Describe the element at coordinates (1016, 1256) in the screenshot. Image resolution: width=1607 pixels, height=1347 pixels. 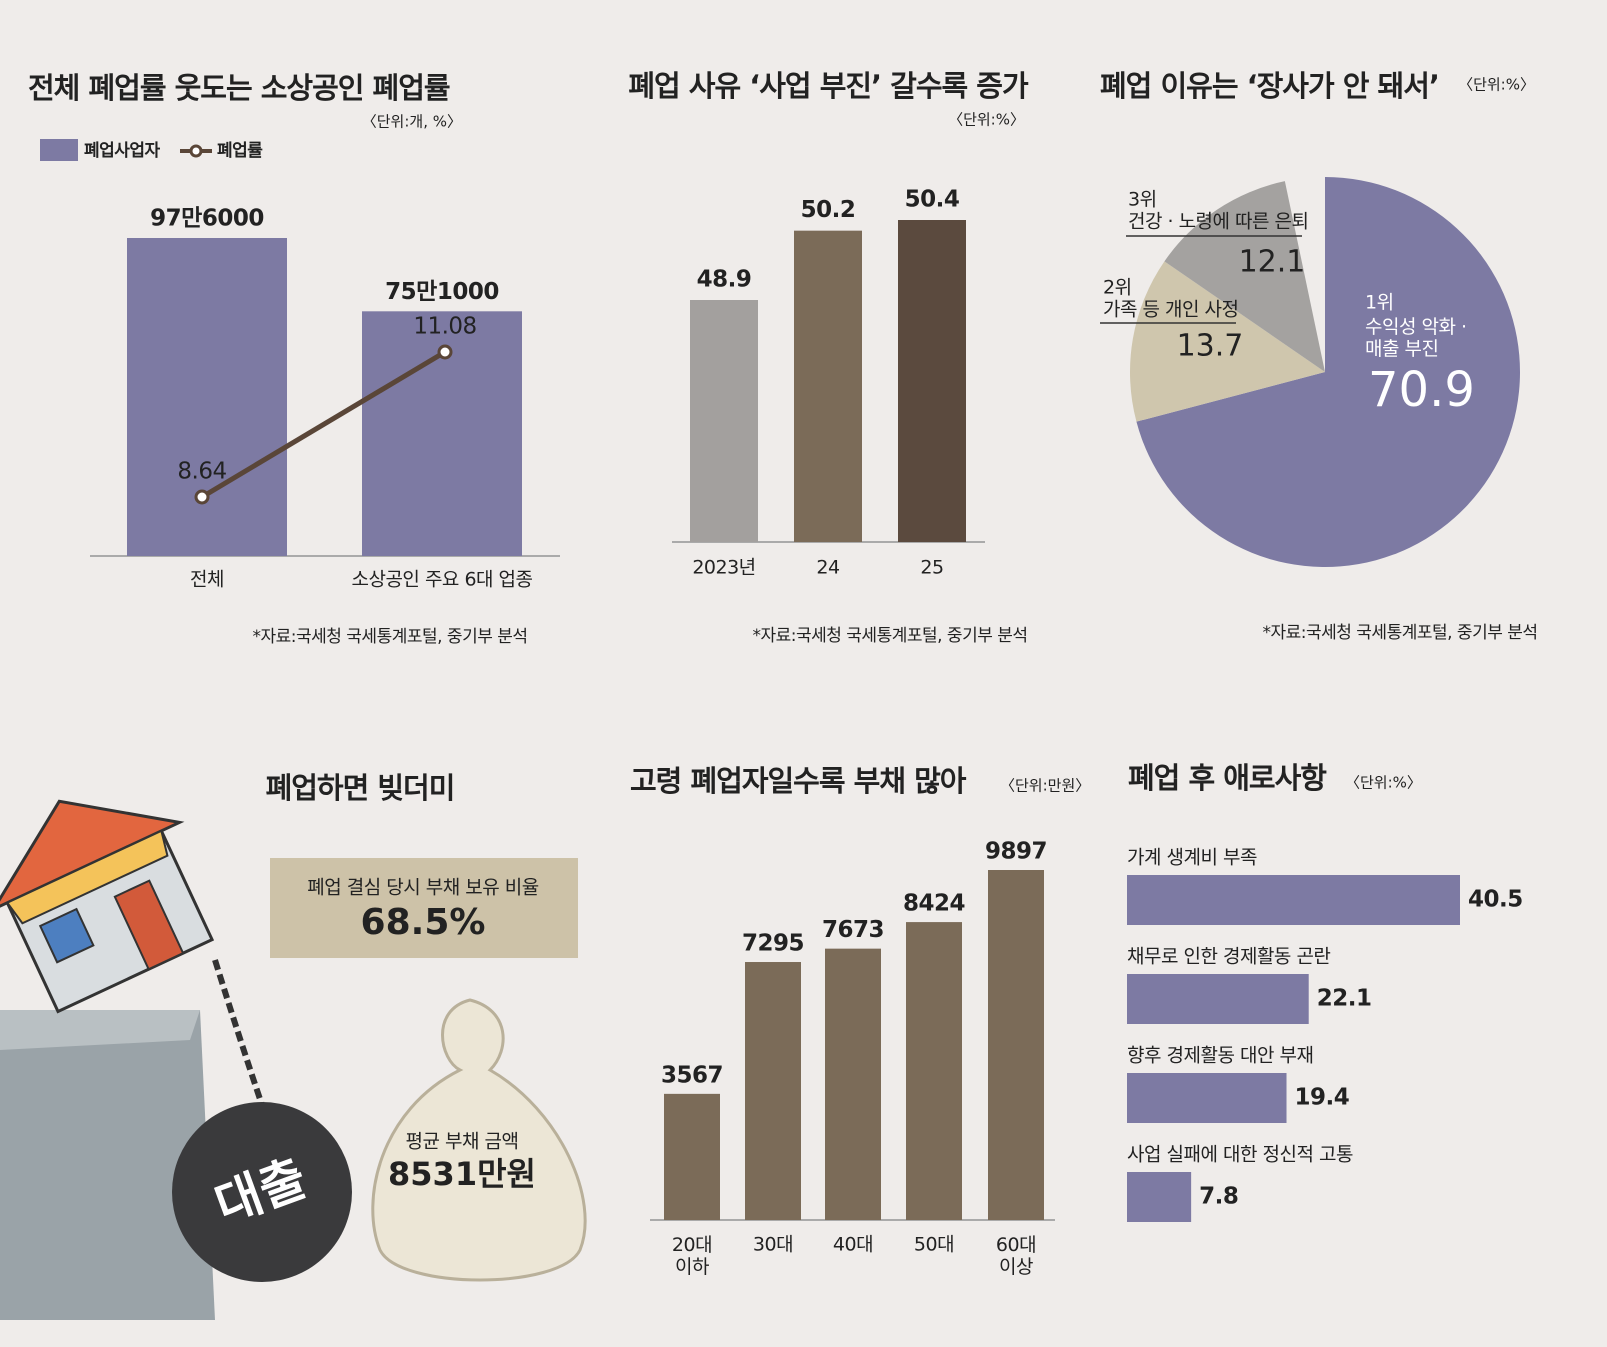
I see `x-tick-label: 60대 이상` at that location.